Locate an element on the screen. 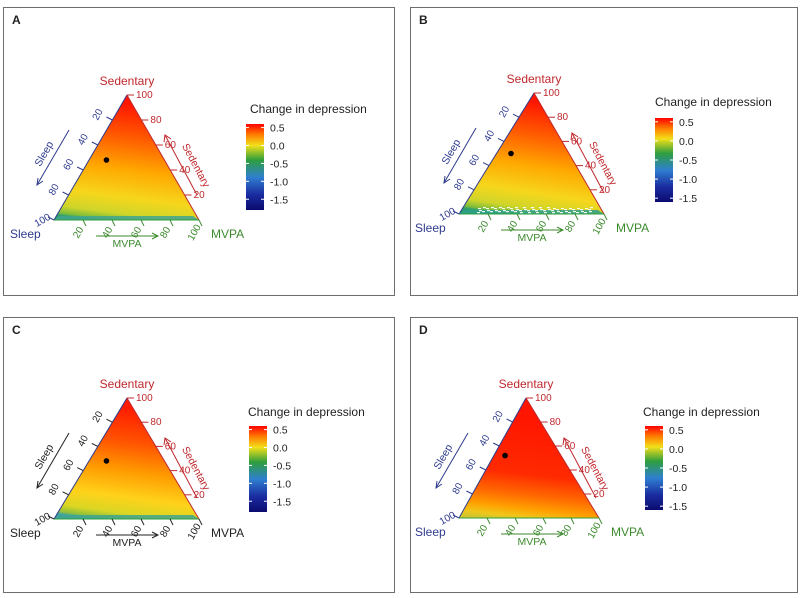  mvpa-tick-label: 20 is located at coordinates (78, 532).